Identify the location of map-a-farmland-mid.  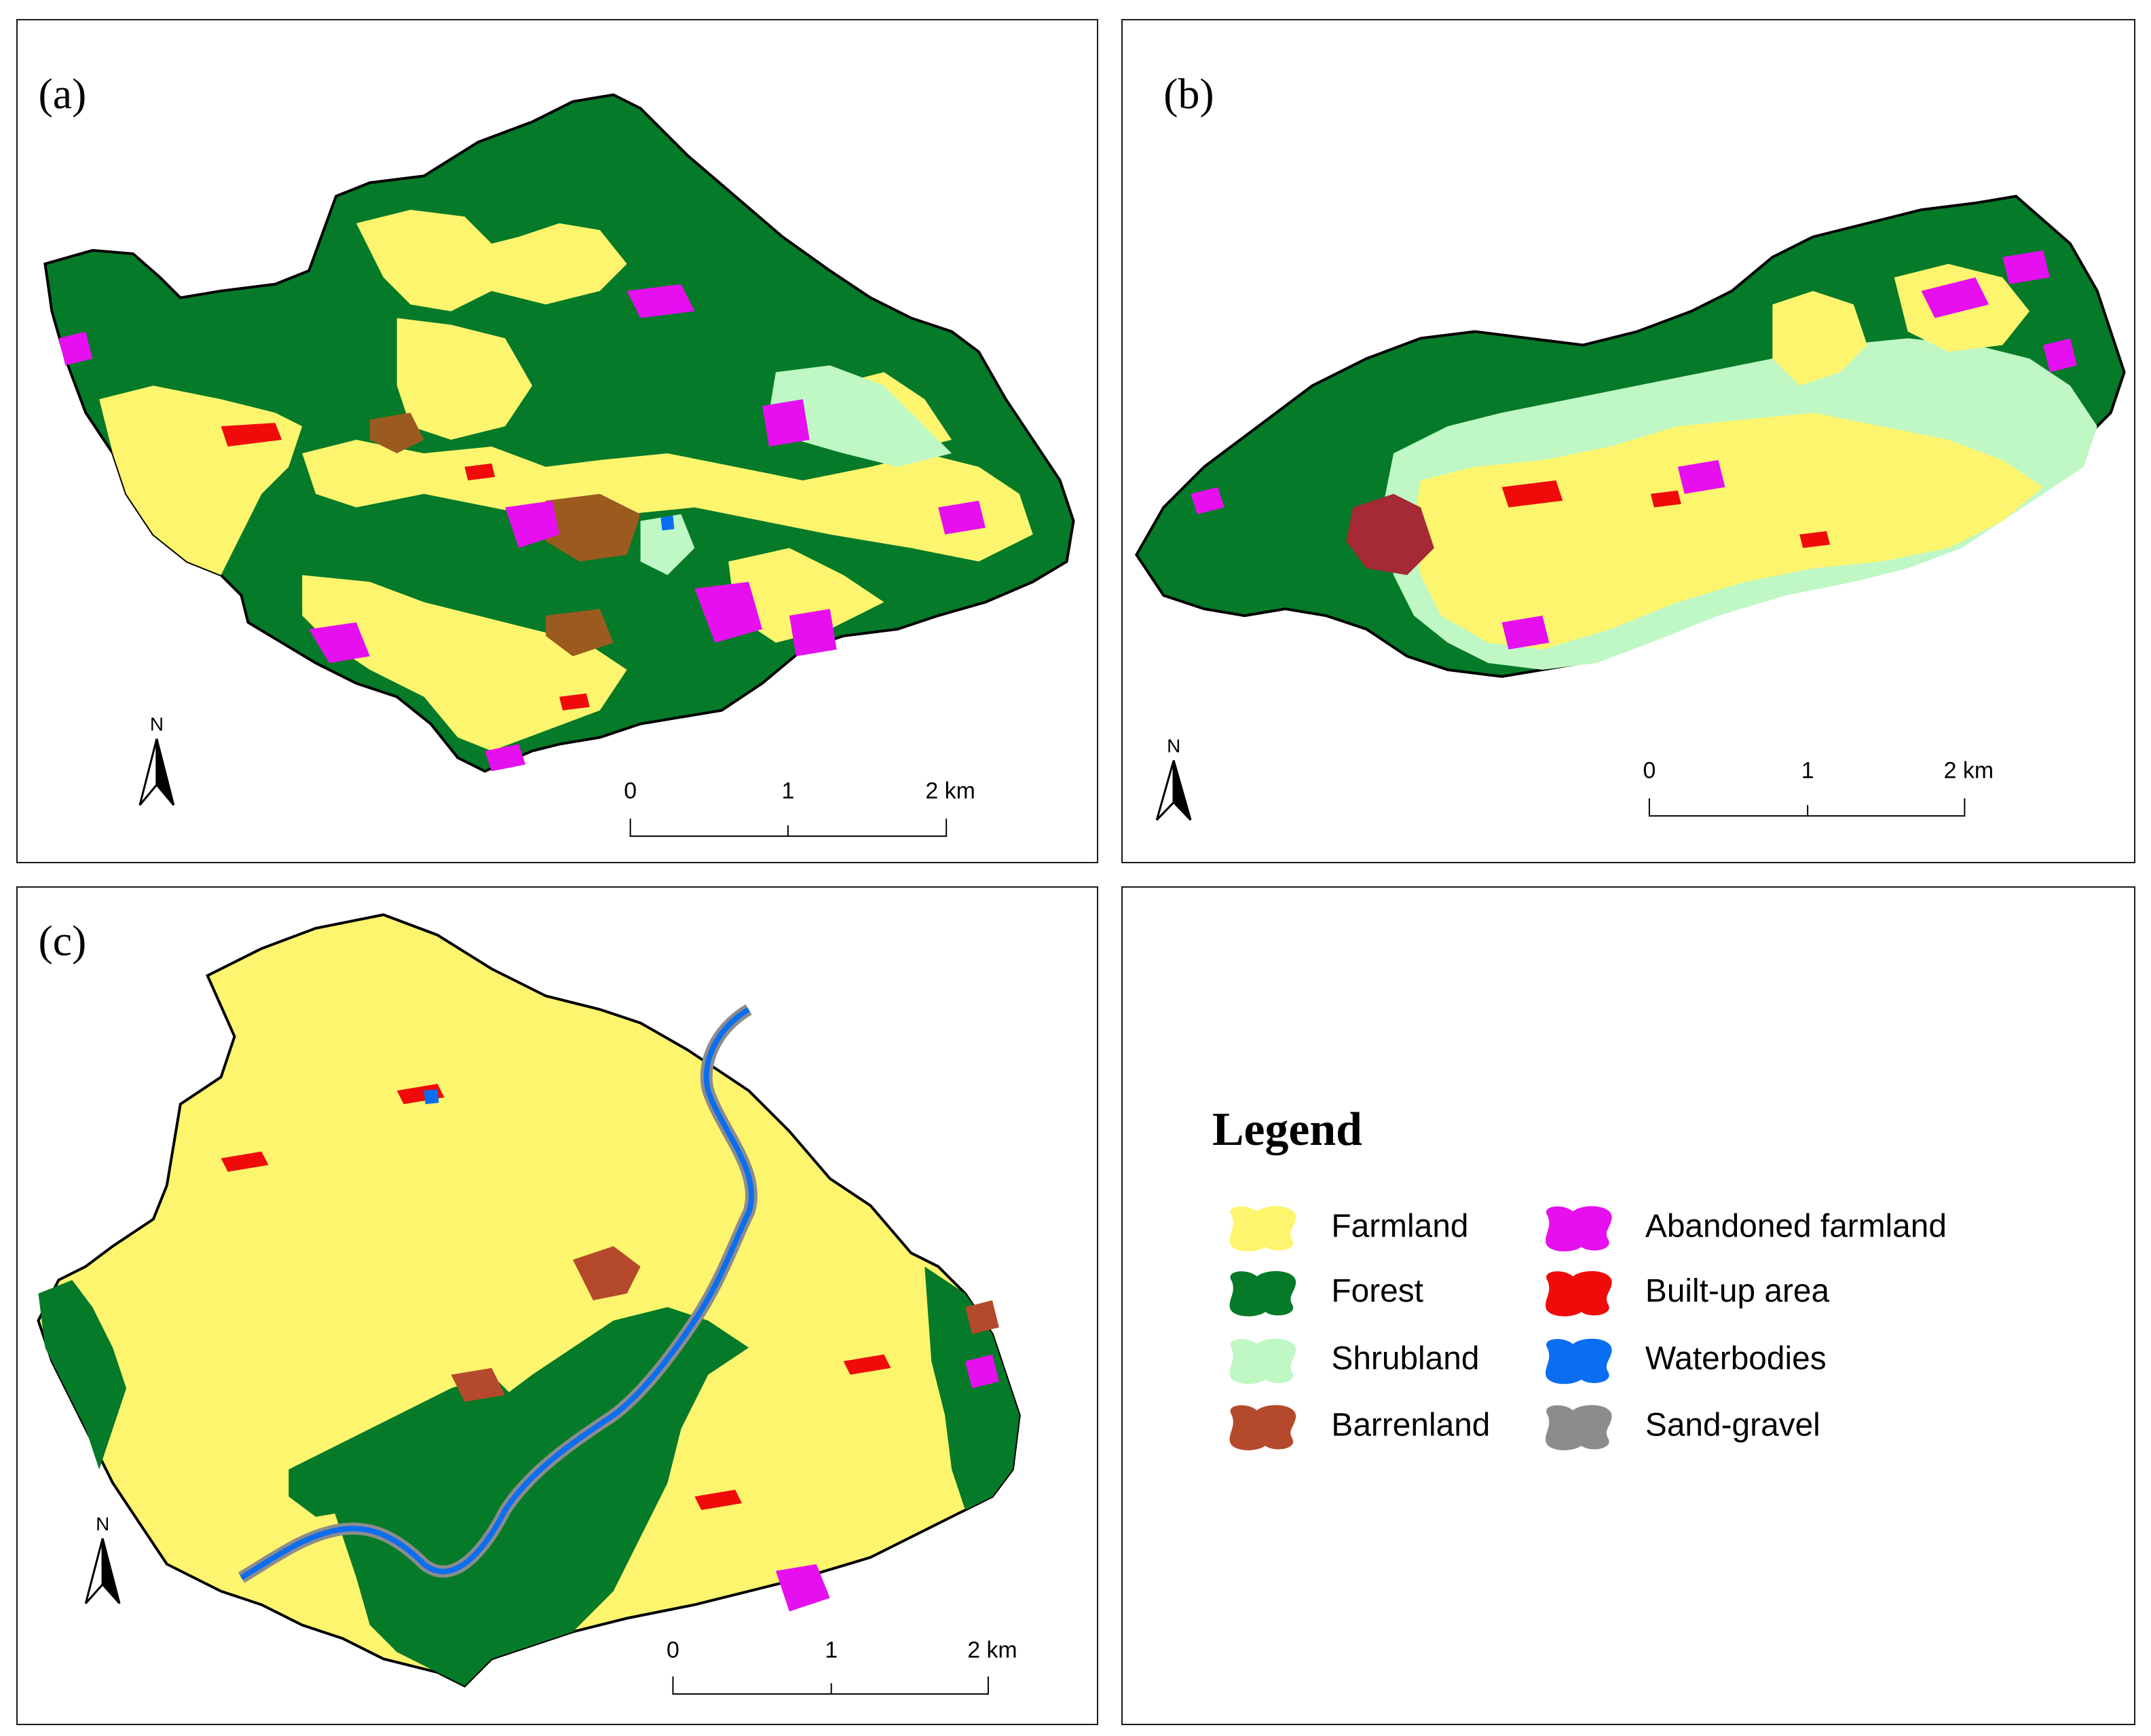
(465, 379).